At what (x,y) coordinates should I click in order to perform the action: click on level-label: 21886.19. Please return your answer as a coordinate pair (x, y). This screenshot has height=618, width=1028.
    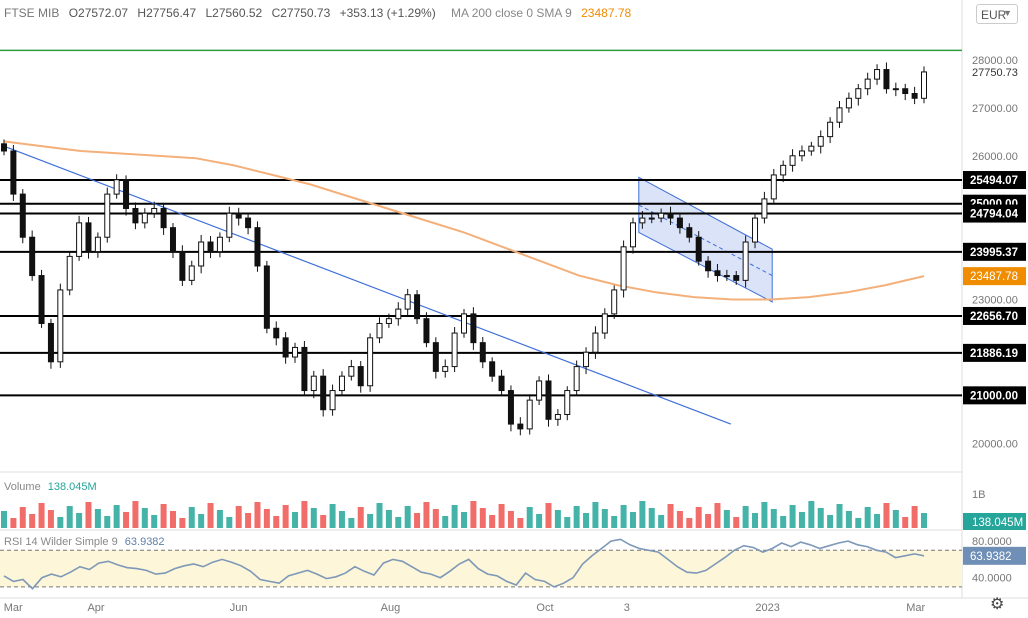
    Looking at the image, I should click on (994, 354).